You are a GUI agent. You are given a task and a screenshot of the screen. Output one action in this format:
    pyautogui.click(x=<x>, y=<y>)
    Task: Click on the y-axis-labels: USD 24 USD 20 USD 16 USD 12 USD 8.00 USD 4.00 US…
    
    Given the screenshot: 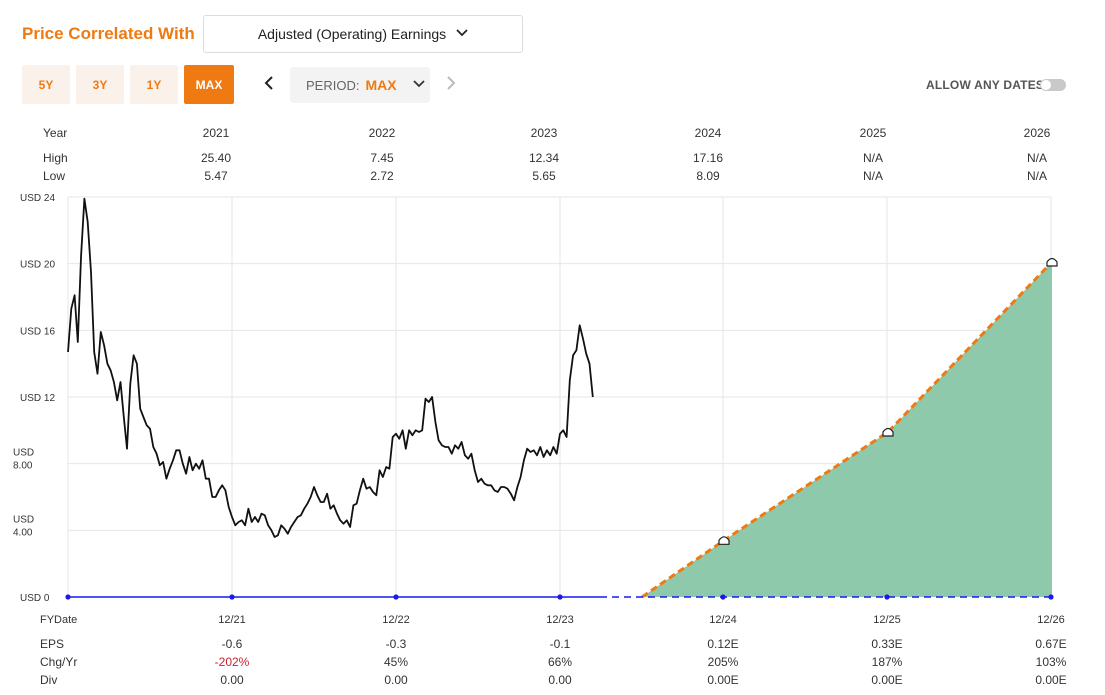 What is the action you would take?
    pyautogui.click(x=34, y=398)
    